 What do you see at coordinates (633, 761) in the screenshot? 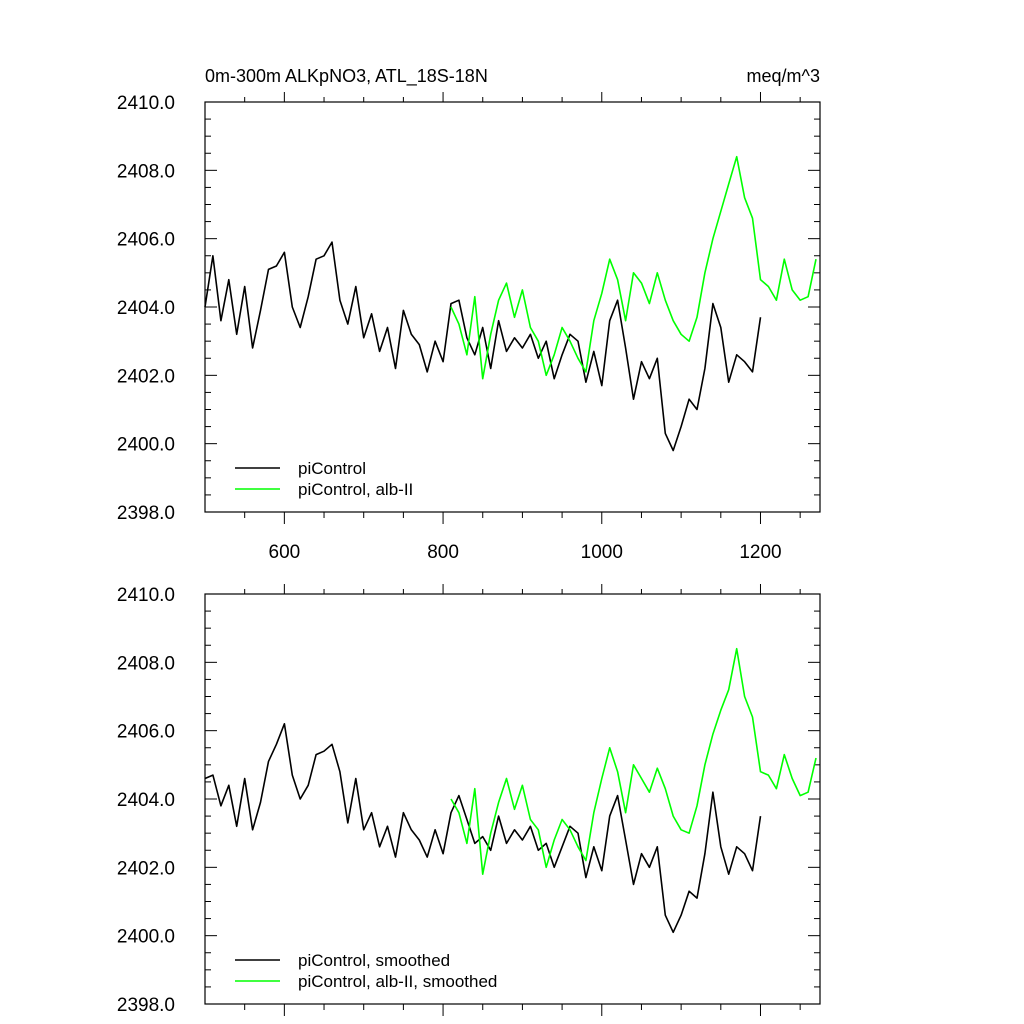
I see `series-line-picontrol-alb-ii-smoothed` at bounding box center [633, 761].